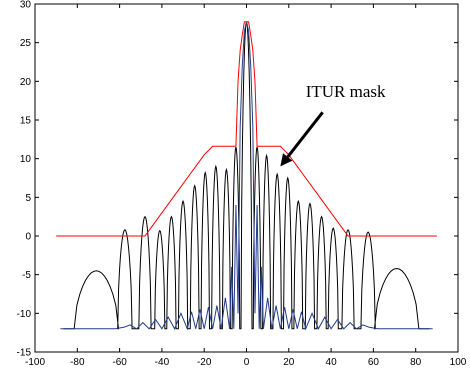 This screenshot has height=371, width=470. I want to click on x-tick-label: 100, so click(458, 362).